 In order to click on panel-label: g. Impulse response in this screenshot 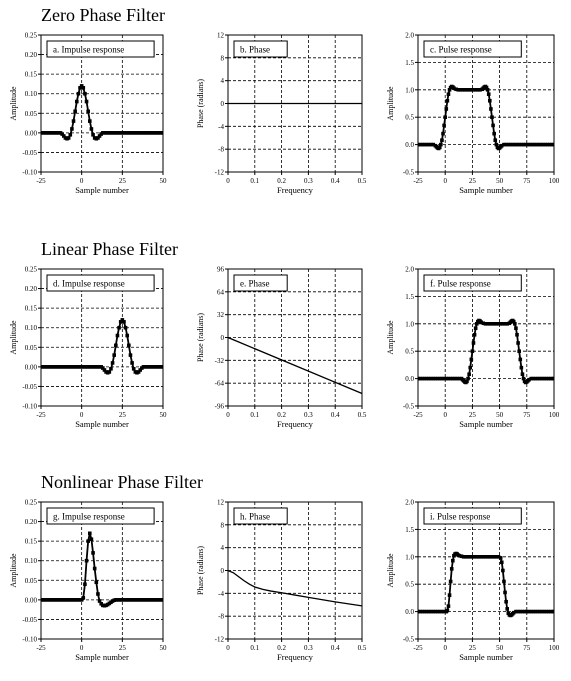, I will do `click(89, 517)`.